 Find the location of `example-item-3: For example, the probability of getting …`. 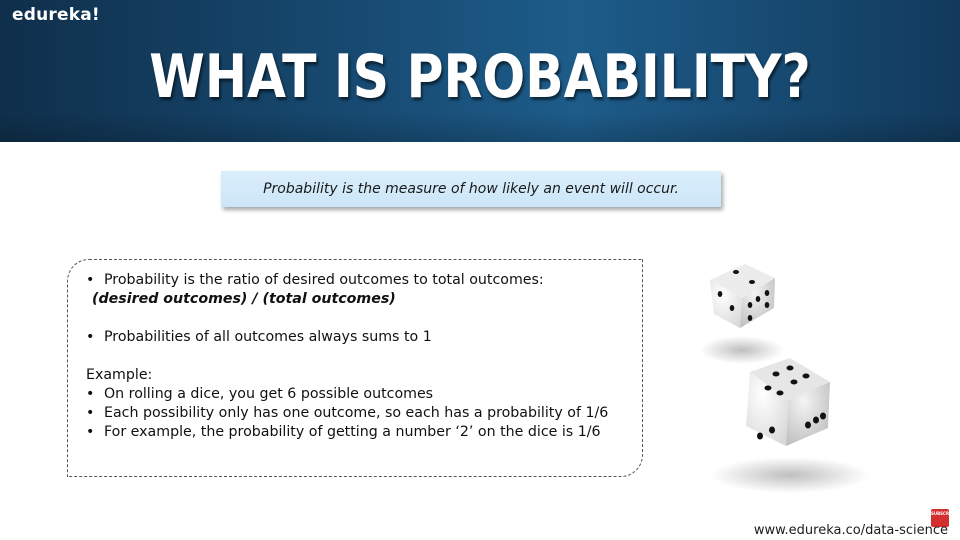

example-item-3: For example, the probability of getting … is located at coordinates (352, 432).